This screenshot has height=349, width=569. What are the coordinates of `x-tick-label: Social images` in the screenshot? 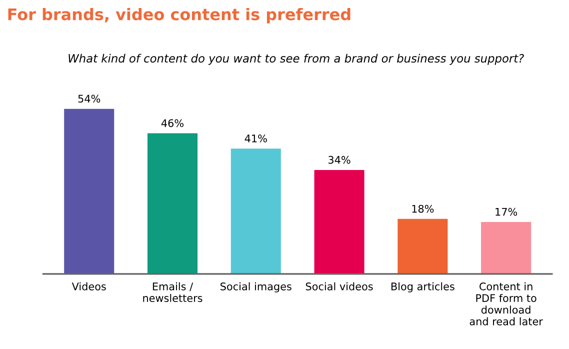 It's located at (256, 287).